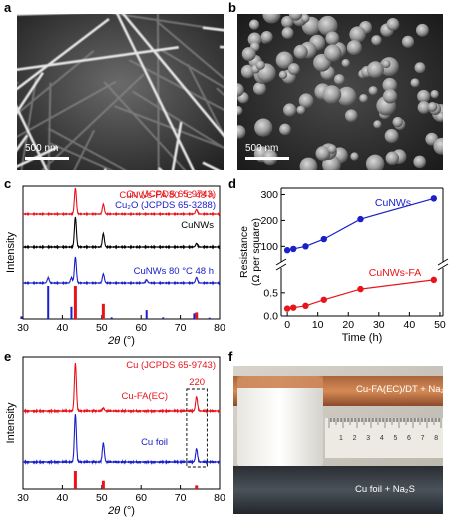 This screenshot has height=519, width=449. What do you see at coordinates (360, 224) in the screenshot?
I see `series-line-cunws` at bounding box center [360, 224].